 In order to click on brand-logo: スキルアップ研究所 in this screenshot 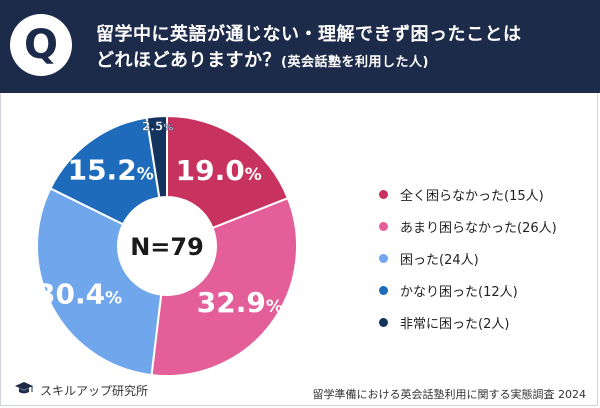, I will do `click(81, 390)`.